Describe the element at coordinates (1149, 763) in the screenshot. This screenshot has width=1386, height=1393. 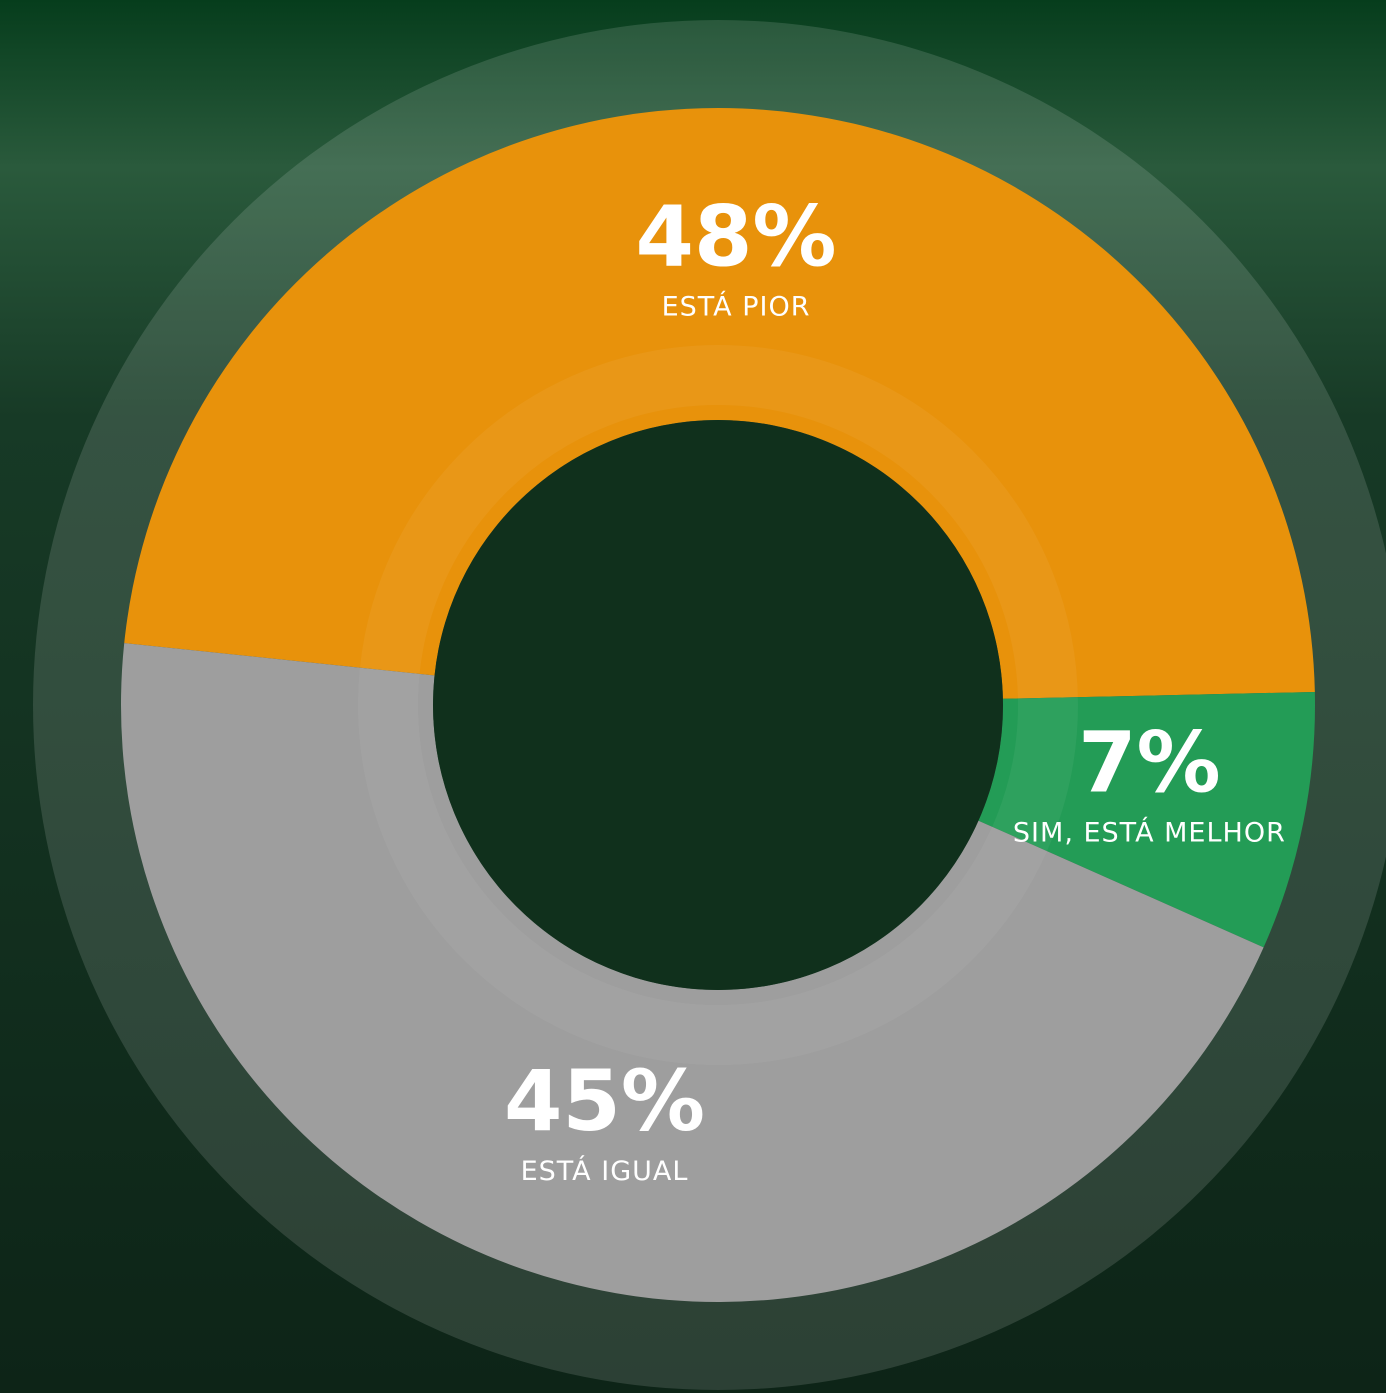
I see `value-label: 7%` at that location.